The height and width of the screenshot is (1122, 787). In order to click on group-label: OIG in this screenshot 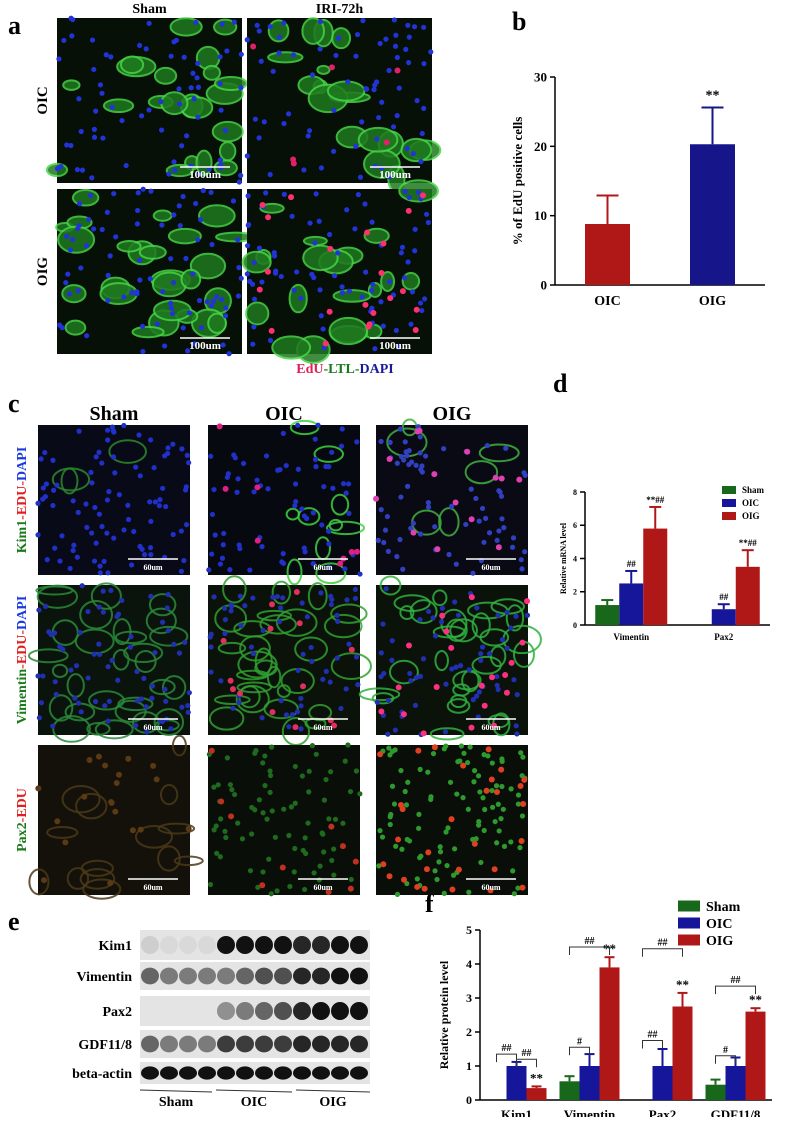, I will do `click(332, 1102)`.